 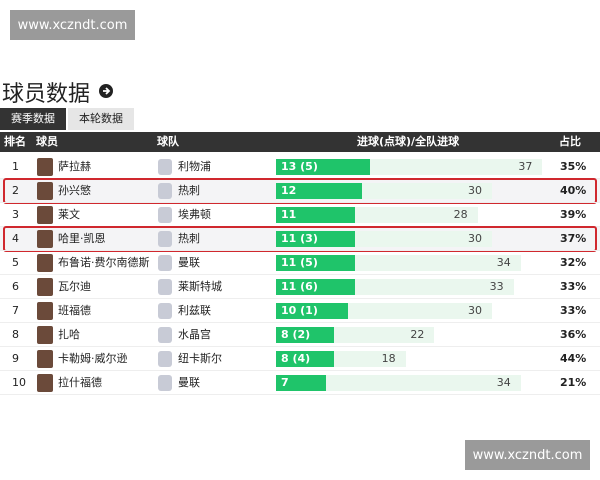 I want to click on table-row: 10 拉什福德 曼联 7 34 21%, so click(x=300, y=383).